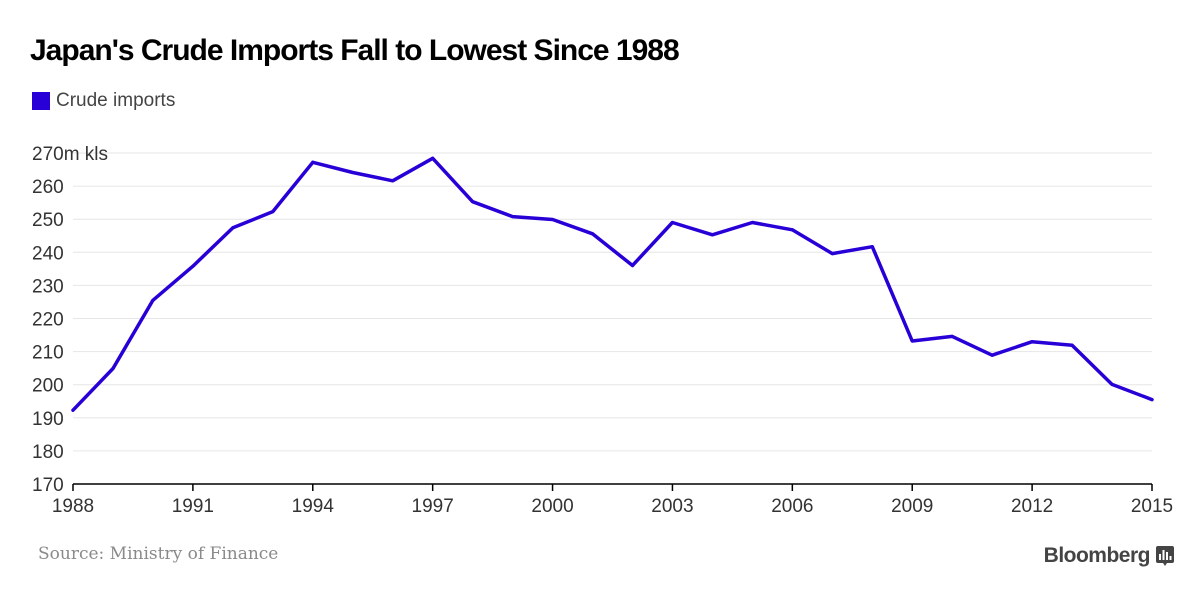  I want to click on x-tick-label: 2003, so click(672, 506).